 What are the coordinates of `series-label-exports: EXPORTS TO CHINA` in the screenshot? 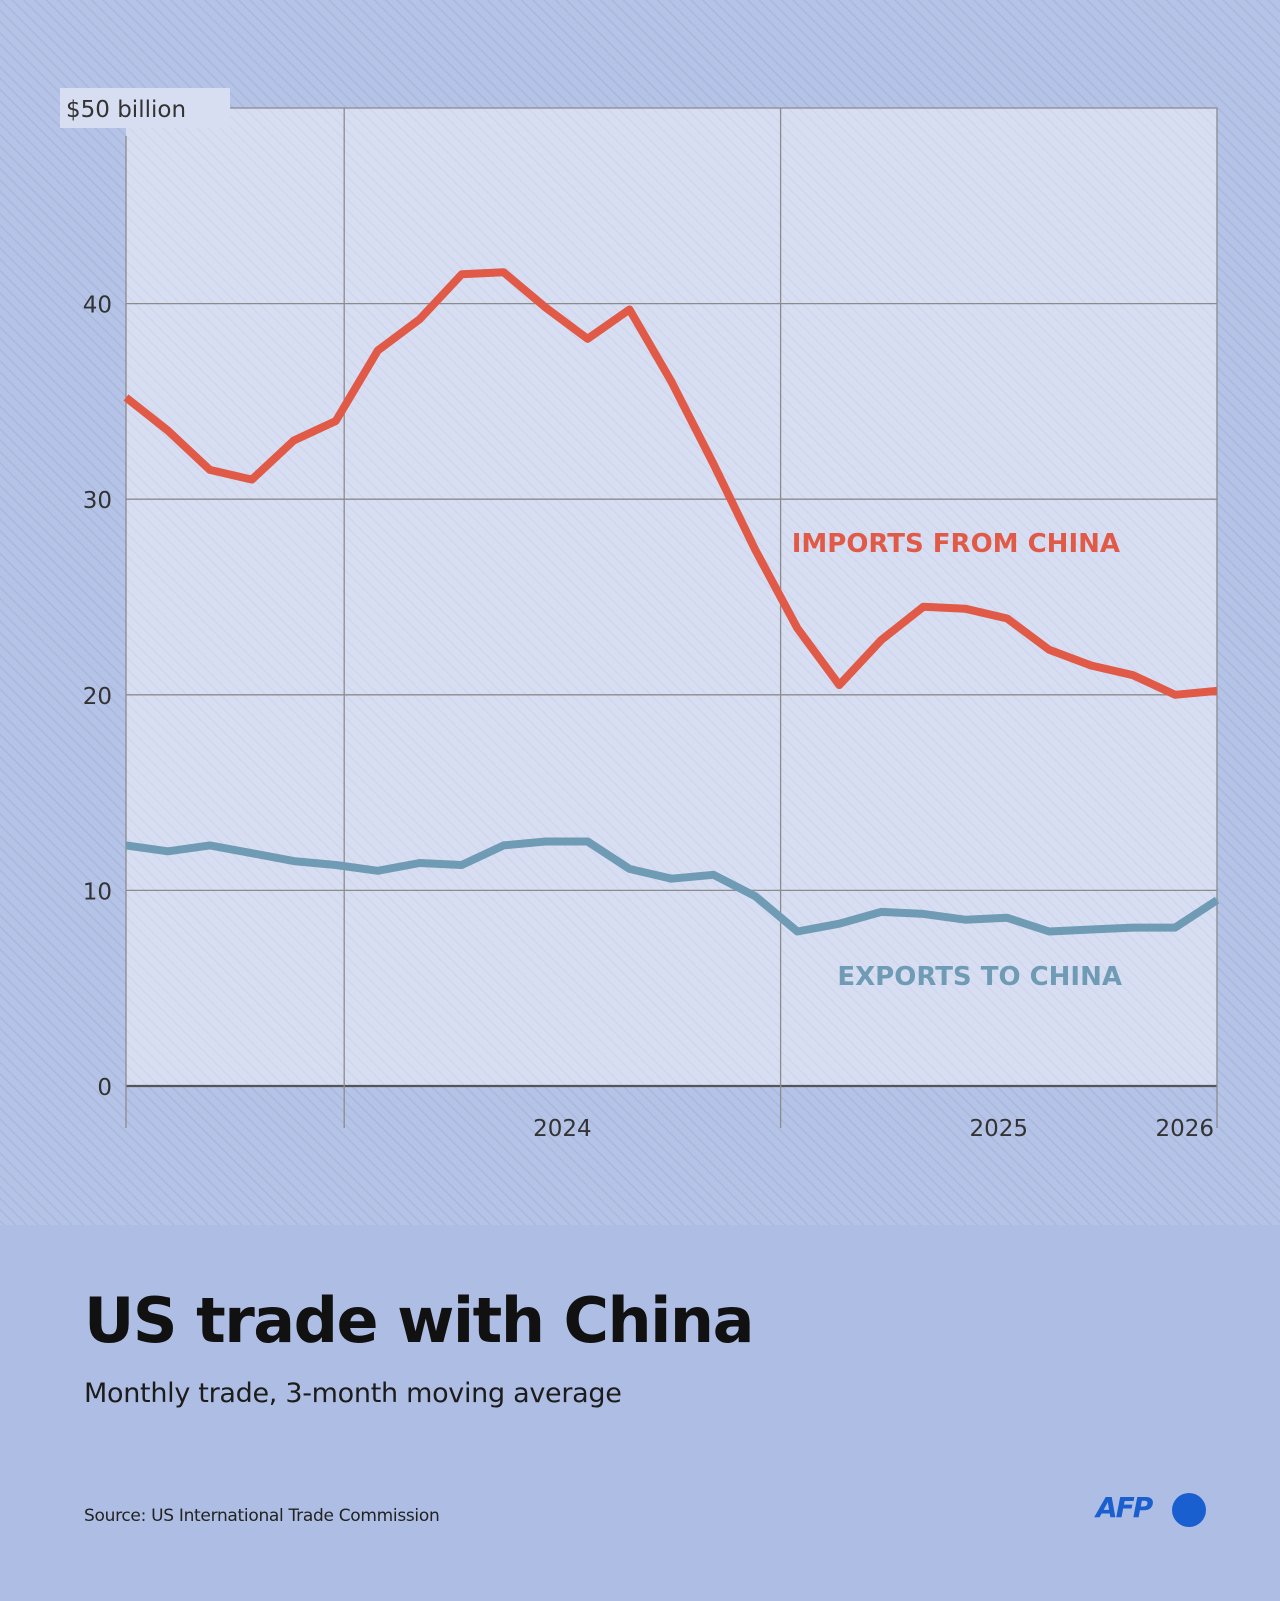 It's located at (979, 977).